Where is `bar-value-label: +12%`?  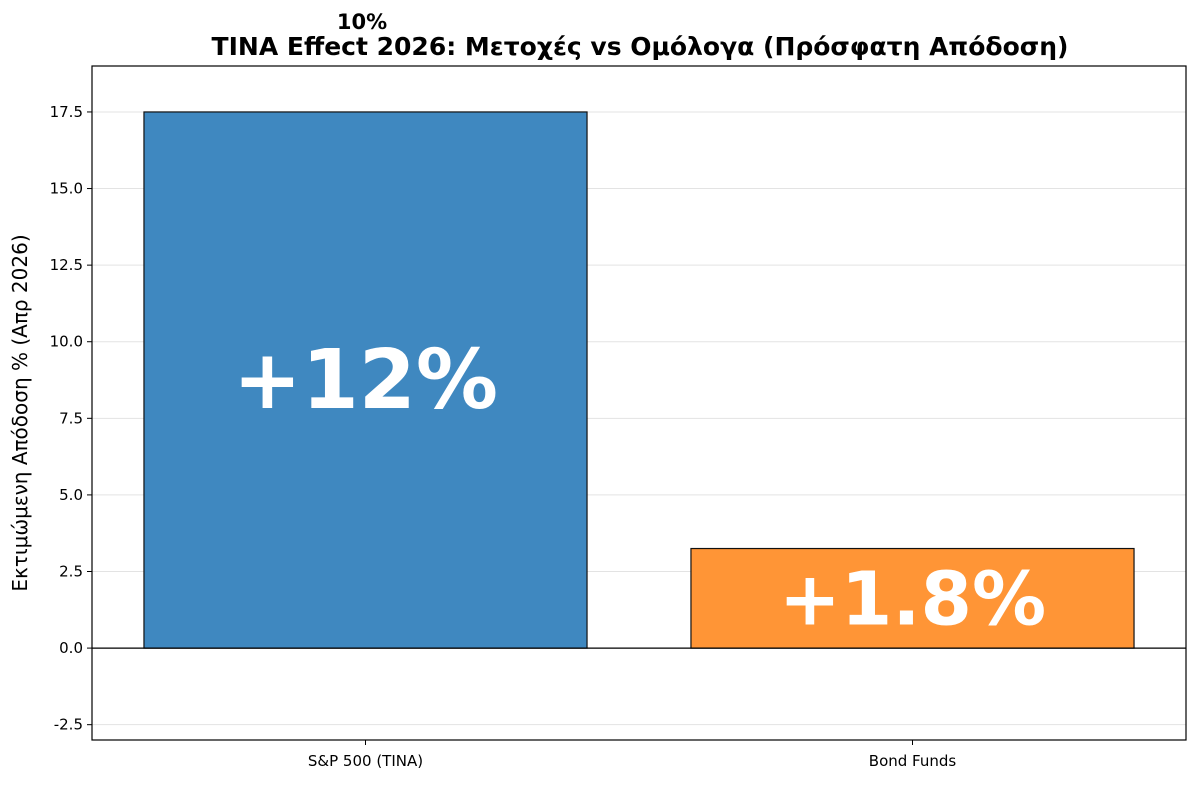
bar-value-label: +12% is located at coordinates (365, 380).